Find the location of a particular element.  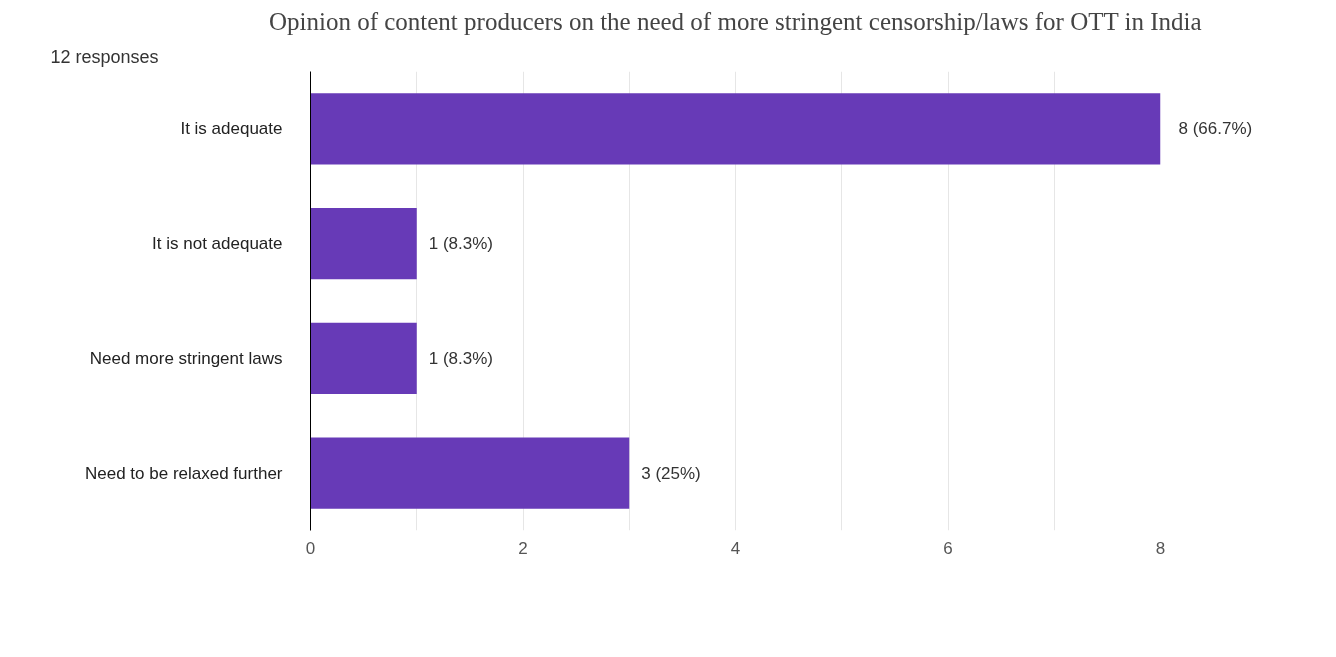

x-tick-label: 0 is located at coordinates (310, 548).